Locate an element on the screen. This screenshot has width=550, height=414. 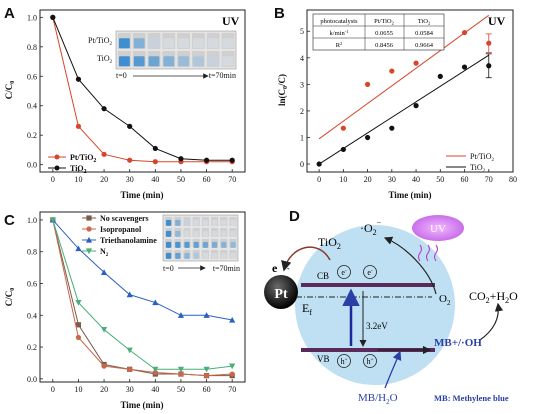
panel-letter-a: A is located at coordinates (9, 13).